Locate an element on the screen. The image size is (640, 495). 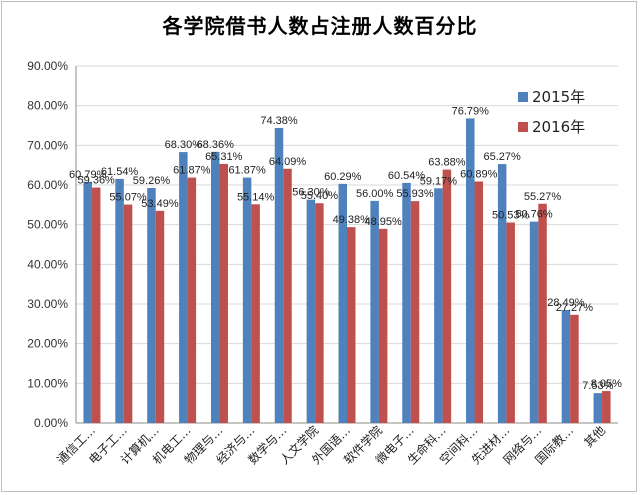
y-tick-label: 0.00% is located at coordinates (51, 423).